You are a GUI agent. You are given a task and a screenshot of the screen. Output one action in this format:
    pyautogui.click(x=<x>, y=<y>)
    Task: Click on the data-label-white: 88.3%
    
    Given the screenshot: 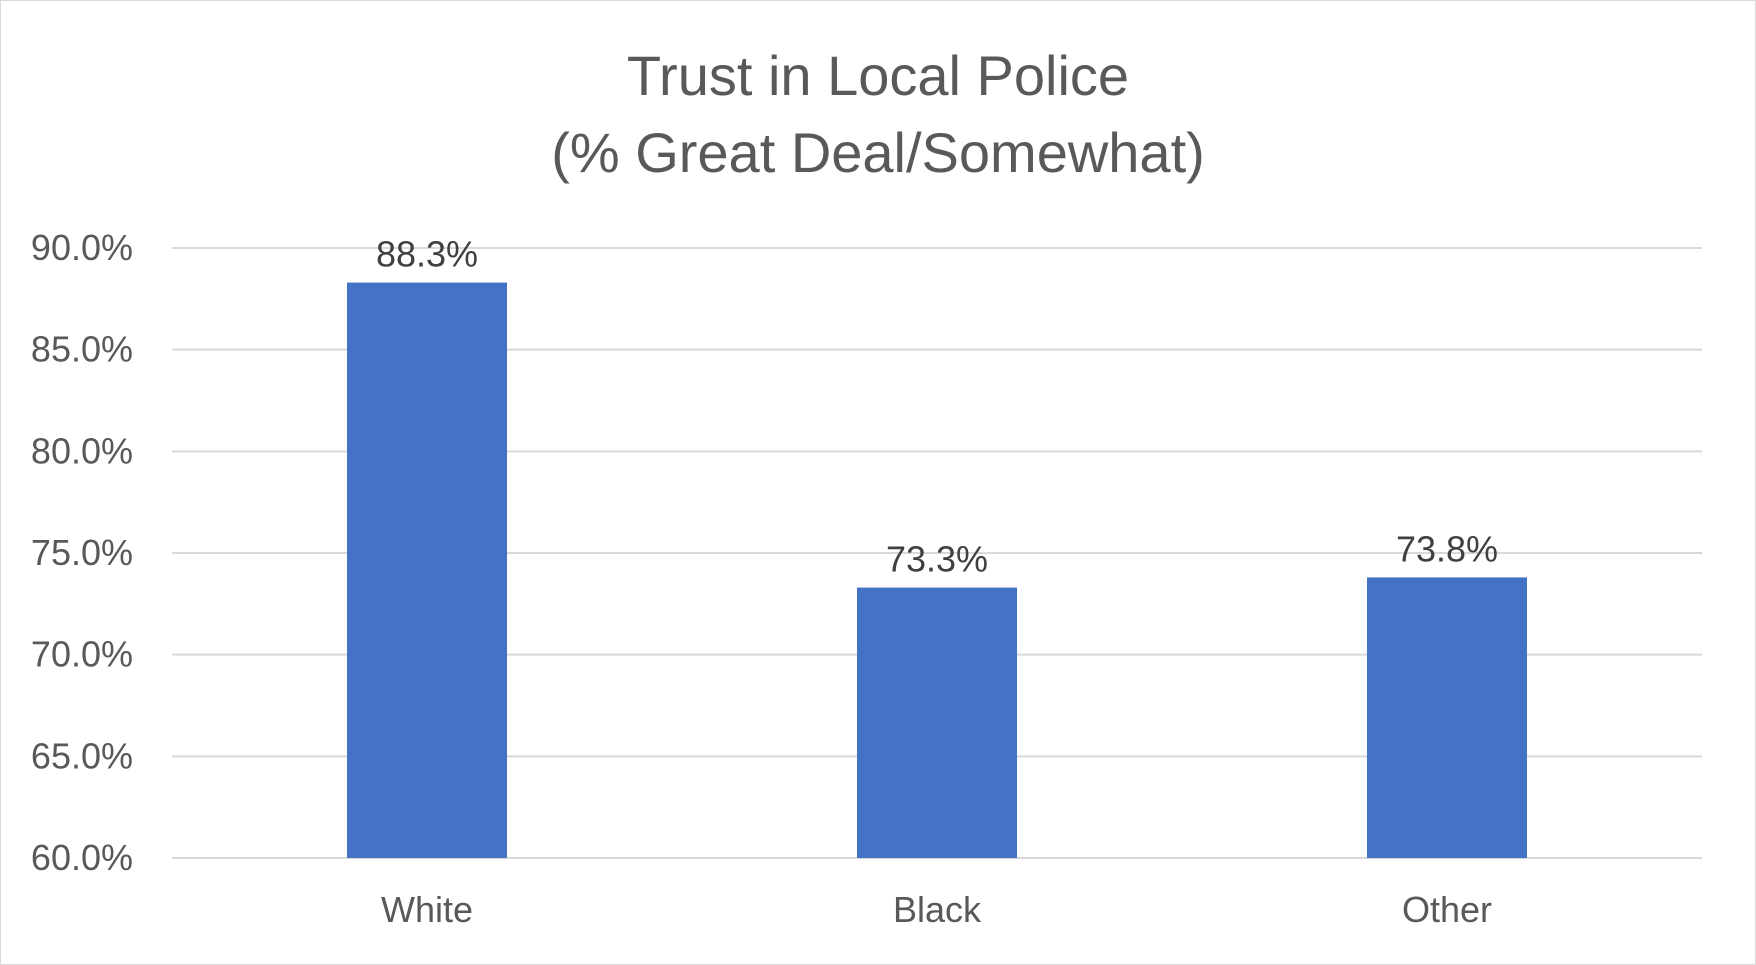 What is the action you would take?
    pyautogui.click(x=427, y=254)
    